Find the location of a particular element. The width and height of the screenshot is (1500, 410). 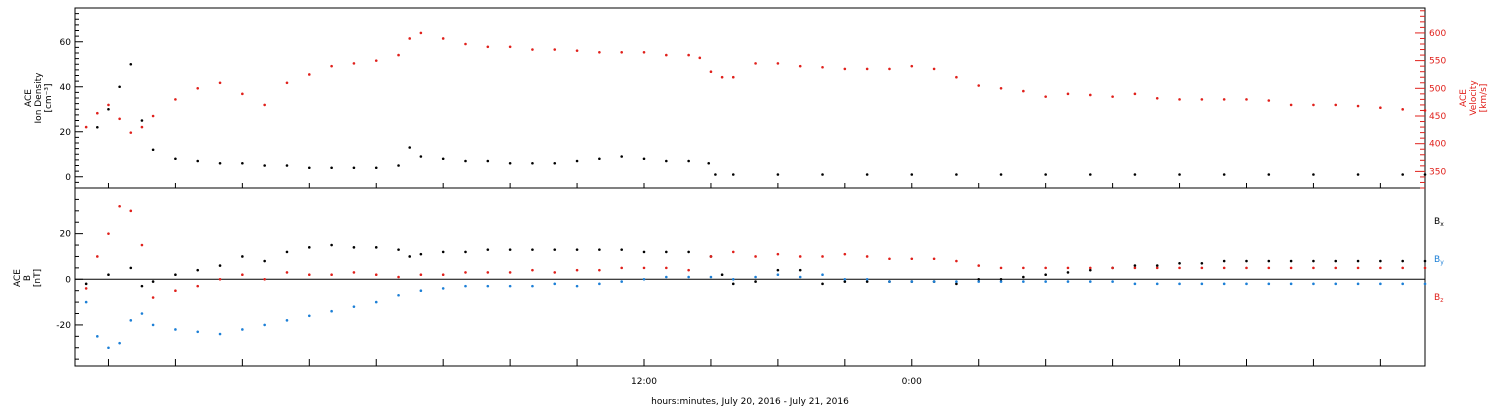

legend-bz: Bz is located at coordinates (1438, 298).